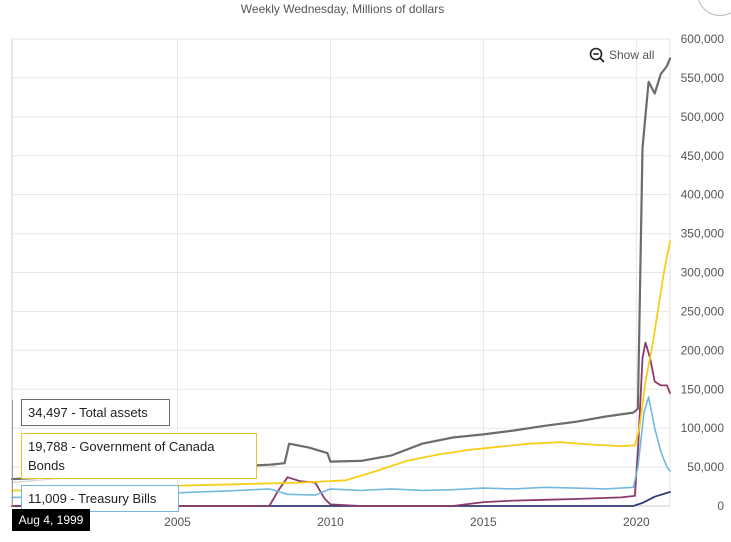  I want to click on y-tick-label: 50,000, so click(705, 467).